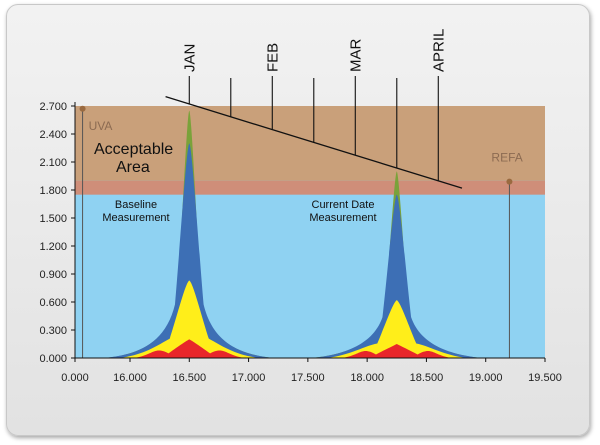 Image resolution: width=600 pixels, height=445 pixels. Describe the element at coordinates (133, 149) in the screenshot. I see `acceptable-area-label-line1: Acceptable` at that location.